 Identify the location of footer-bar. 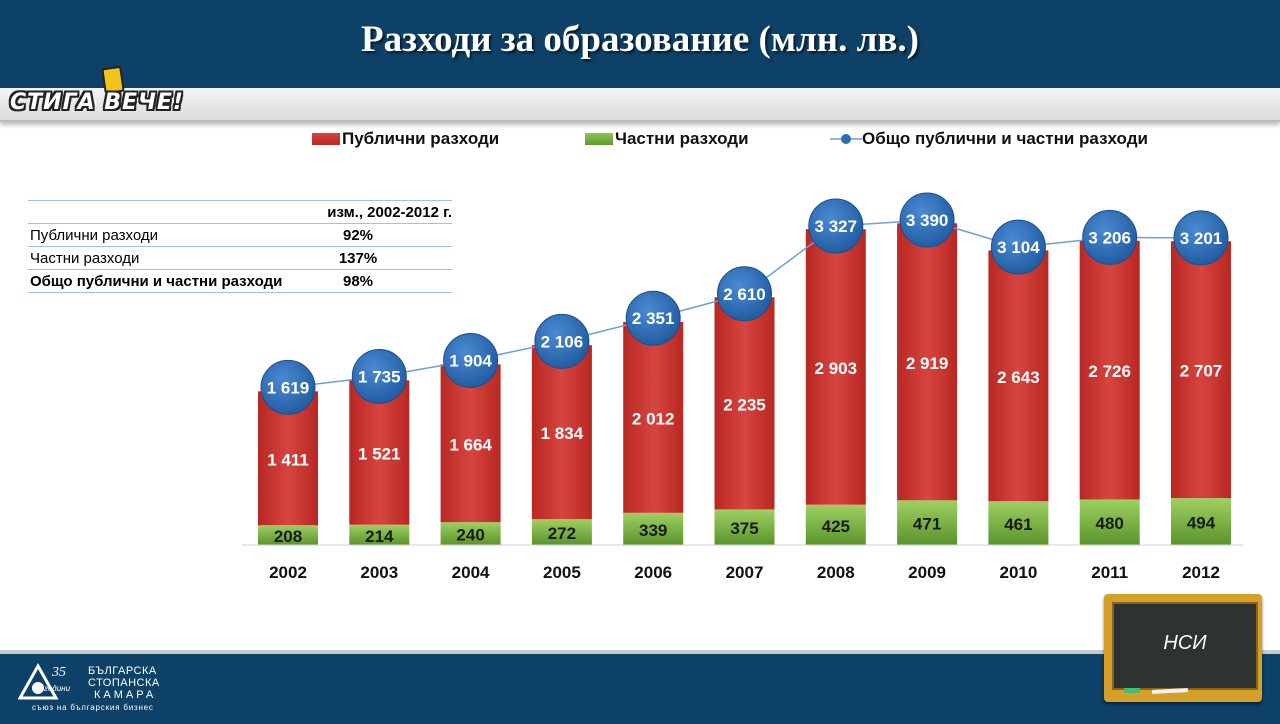
(640, 687).